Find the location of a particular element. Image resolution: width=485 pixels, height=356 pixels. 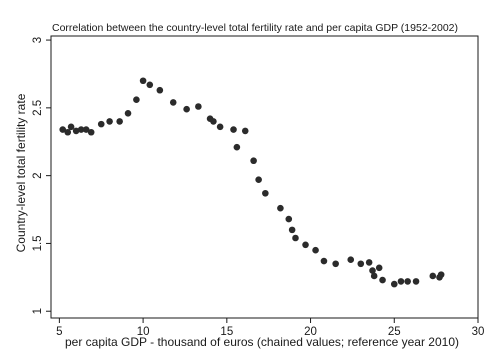

x-tick-label: 5 is located at coordinates (59, 332).